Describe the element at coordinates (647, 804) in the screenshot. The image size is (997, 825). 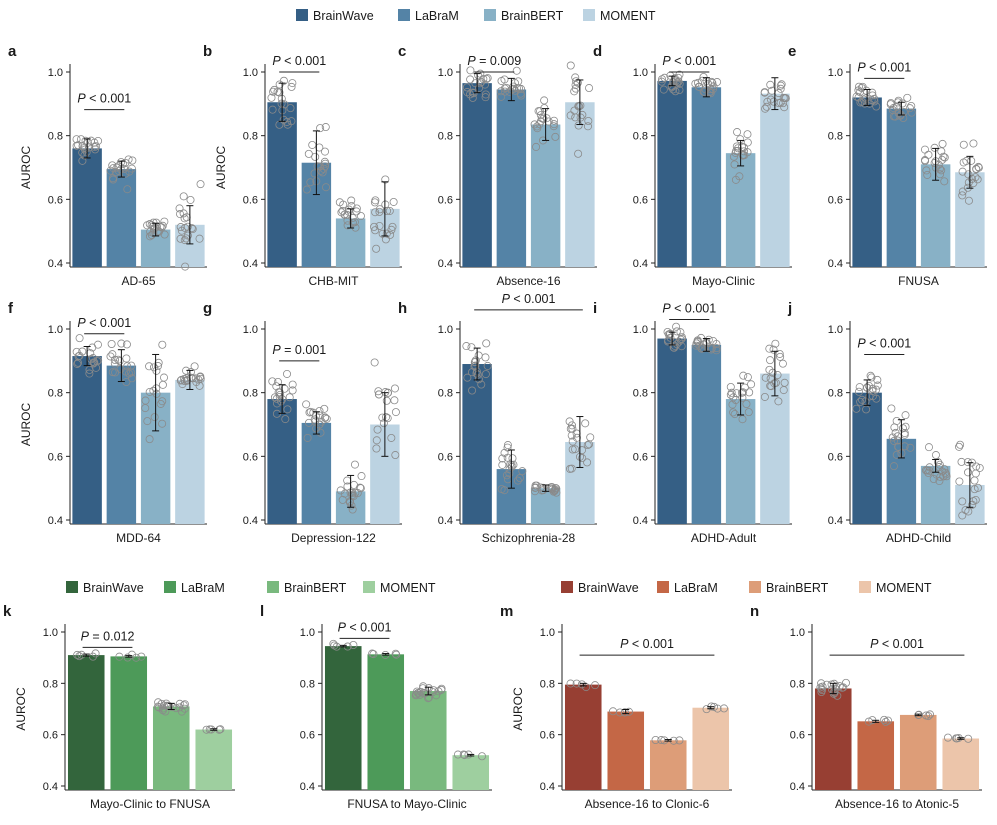
I see `x-axis-label: Absence-16 to Clonic-6` at that location.